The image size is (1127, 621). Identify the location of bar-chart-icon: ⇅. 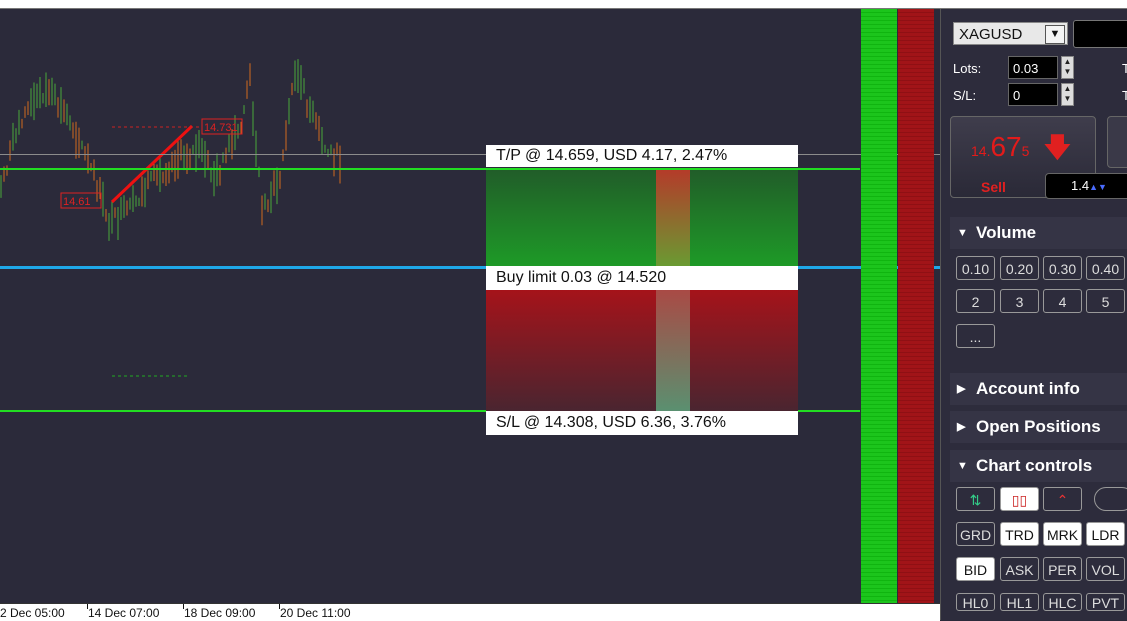
(975, 499).